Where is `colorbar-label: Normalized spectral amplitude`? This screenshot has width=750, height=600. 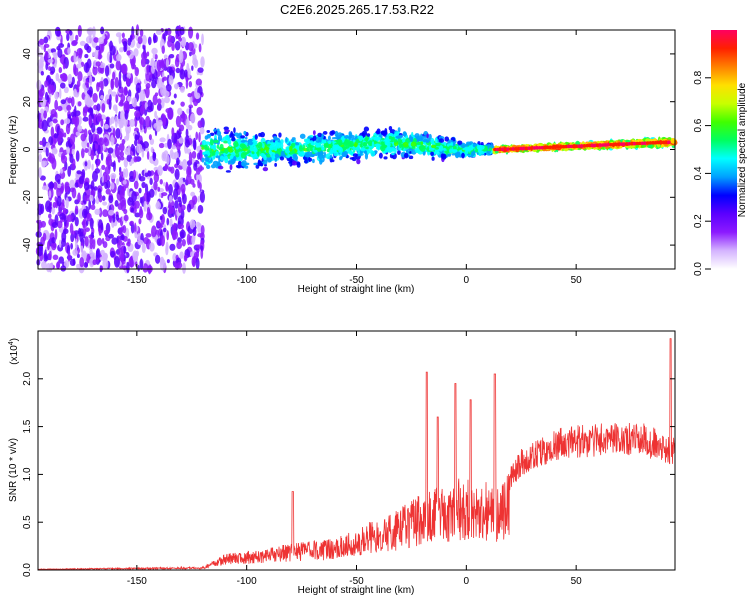
colorbar-label: Normalized spectral amplitude is located at coordinates (742, 149).